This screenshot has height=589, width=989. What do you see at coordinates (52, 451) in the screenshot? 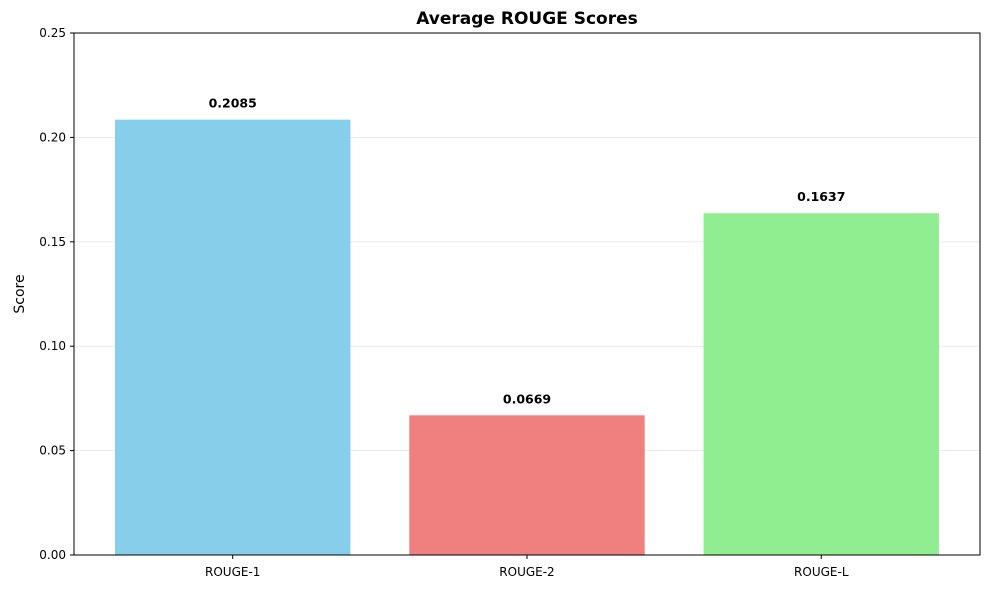
I see `y-tick-label: 0.05` at bounding box center [52, 451].